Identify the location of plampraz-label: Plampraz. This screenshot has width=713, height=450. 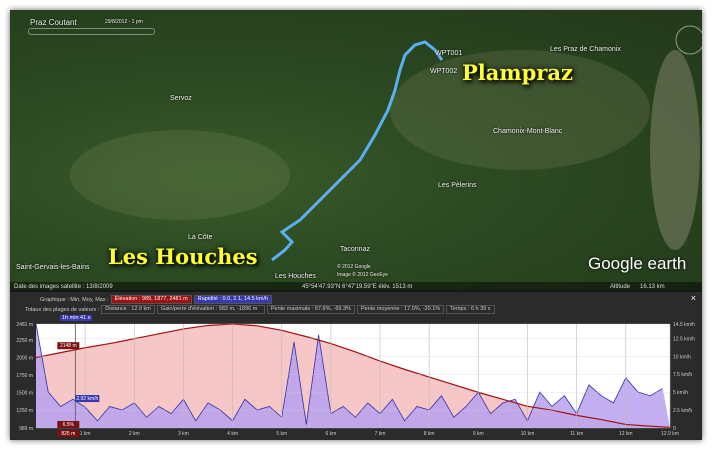
(517, 72).